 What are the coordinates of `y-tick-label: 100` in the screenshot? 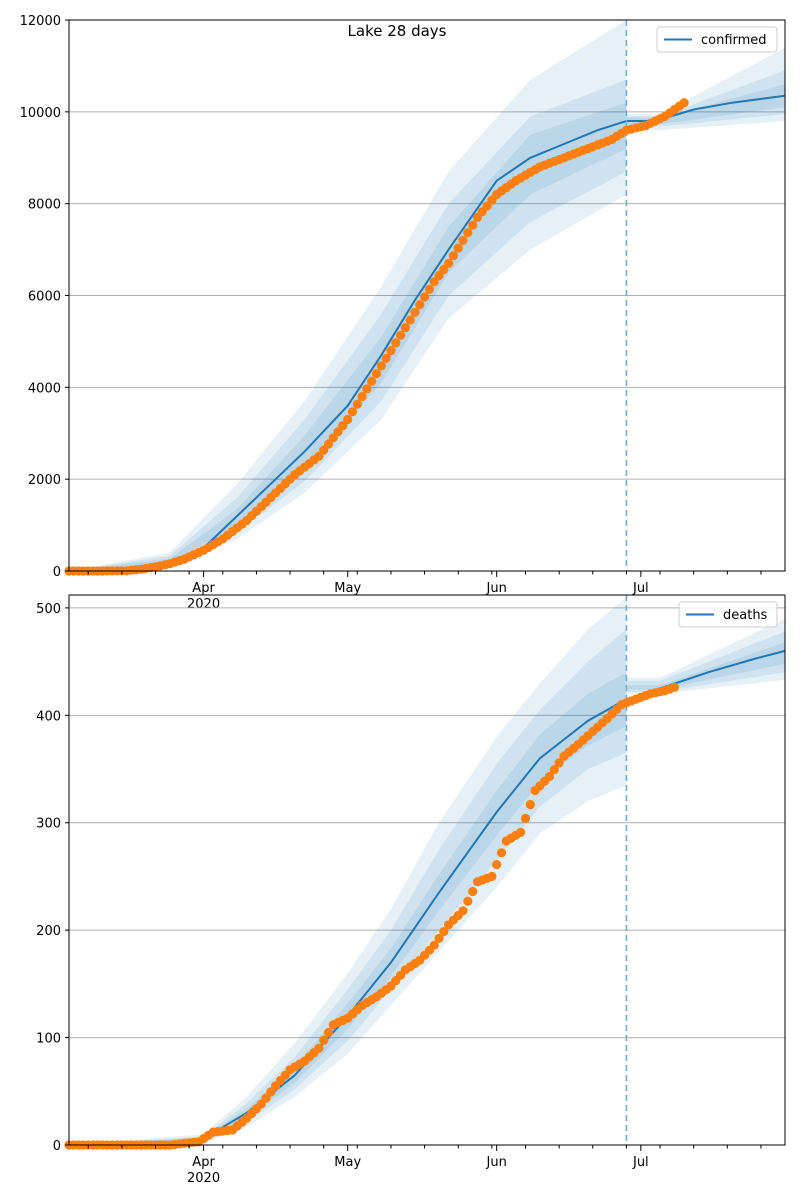 It's located at (48, 1039).